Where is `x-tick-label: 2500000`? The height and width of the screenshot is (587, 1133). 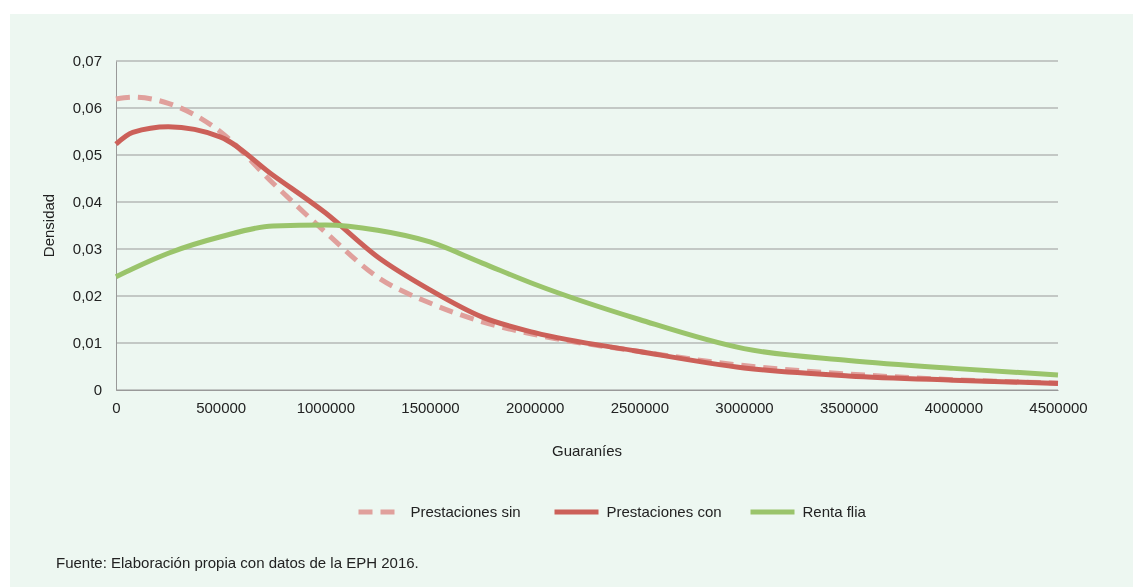 x-tick-label: 2500000 is located at coordinates (640, 407).